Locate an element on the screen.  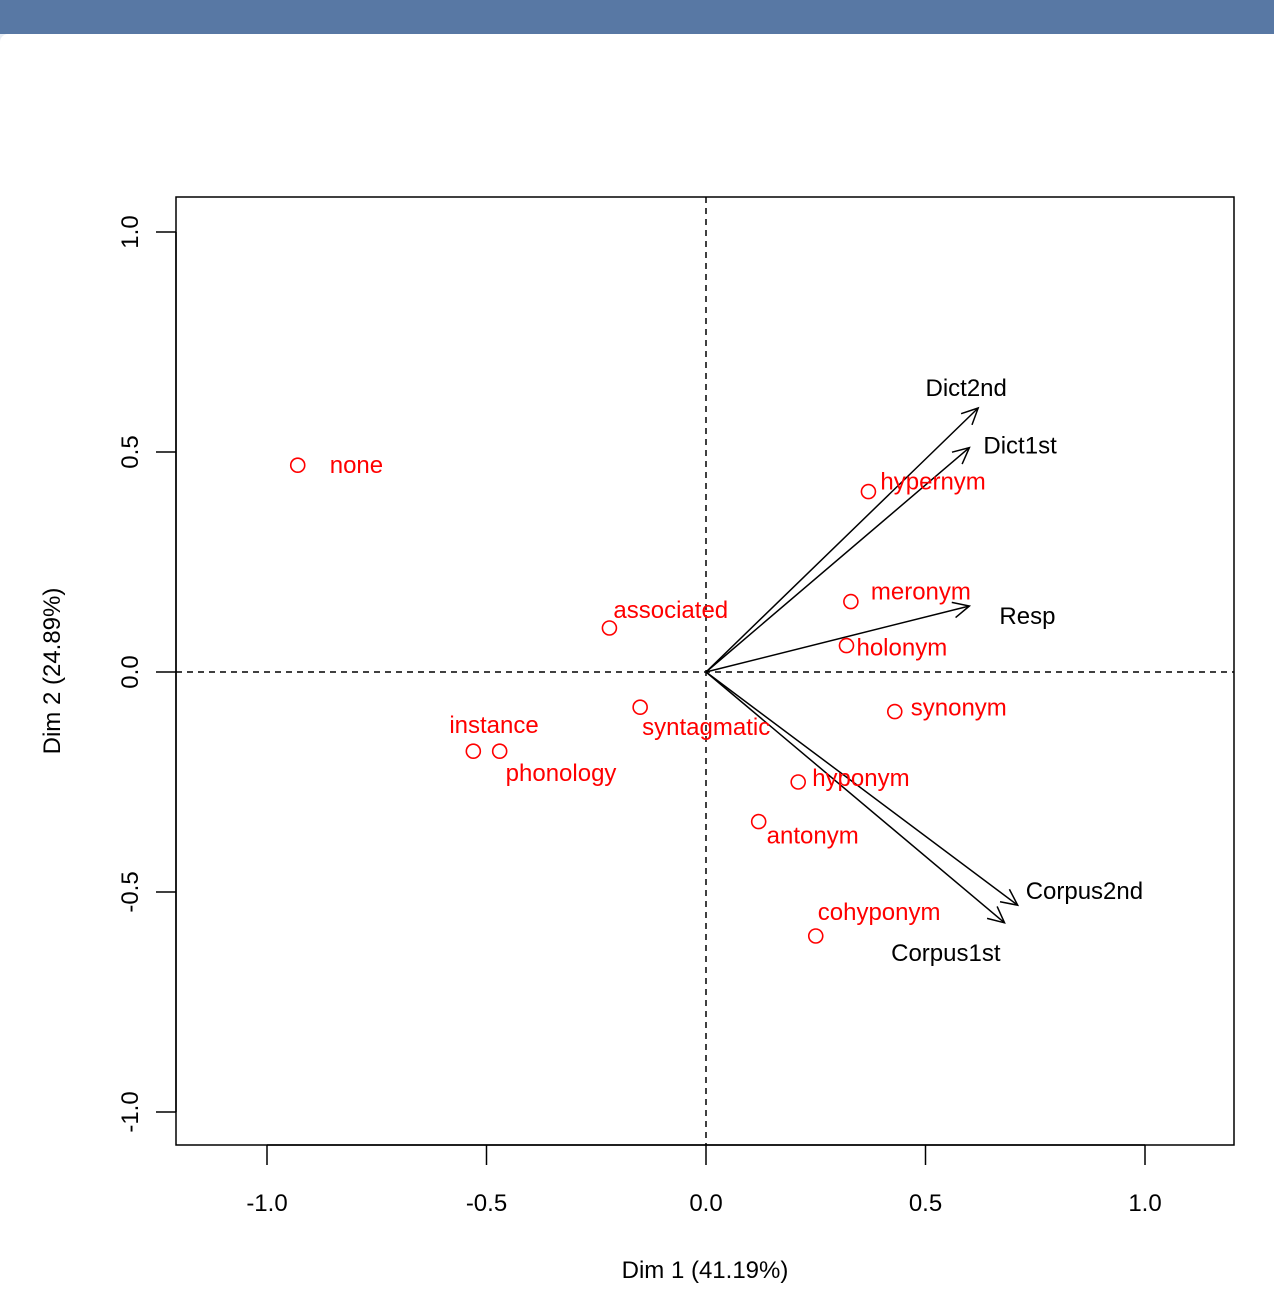
point-label: hyponym is located at coordinates (860, 778).